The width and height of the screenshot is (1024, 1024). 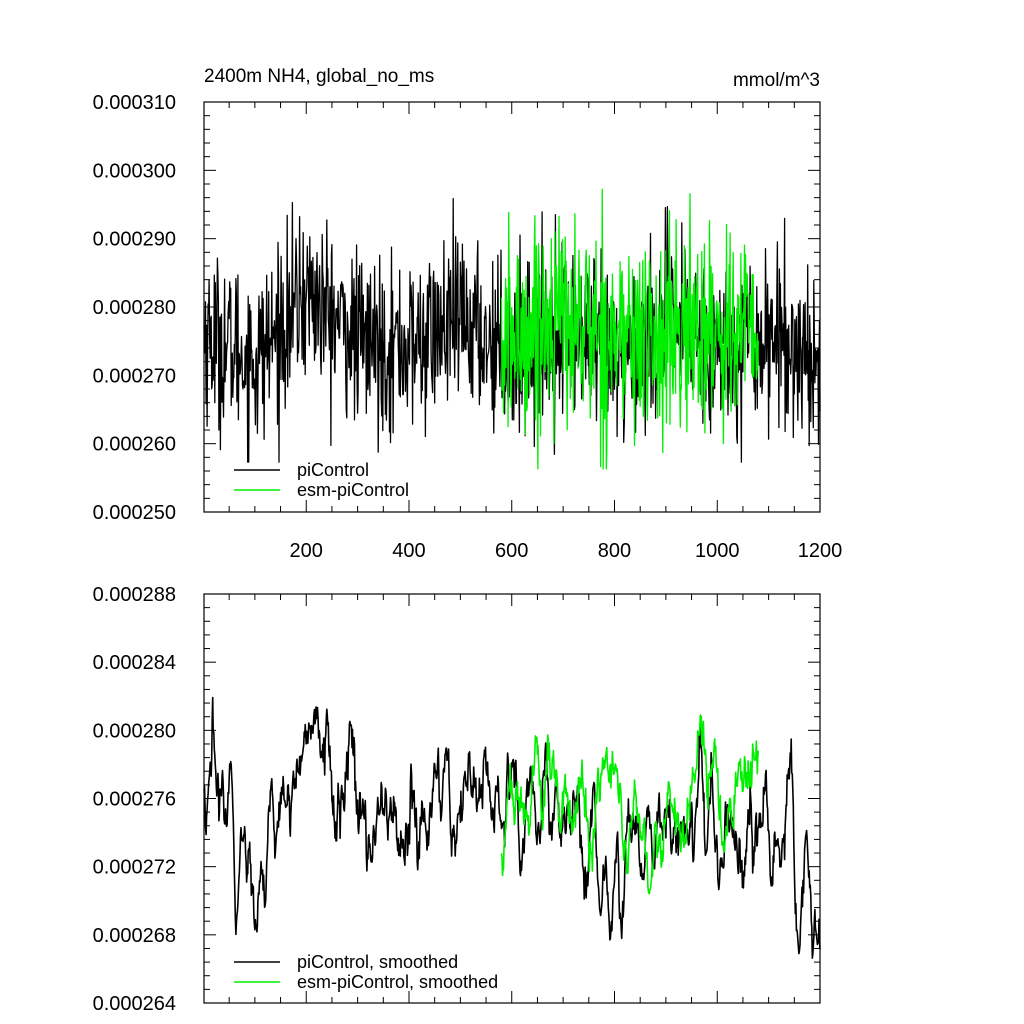 What do you see at coordinates (408, 551) in the screenshot?
I see `x-tick-label: 400` at bounding box center [408, 551].